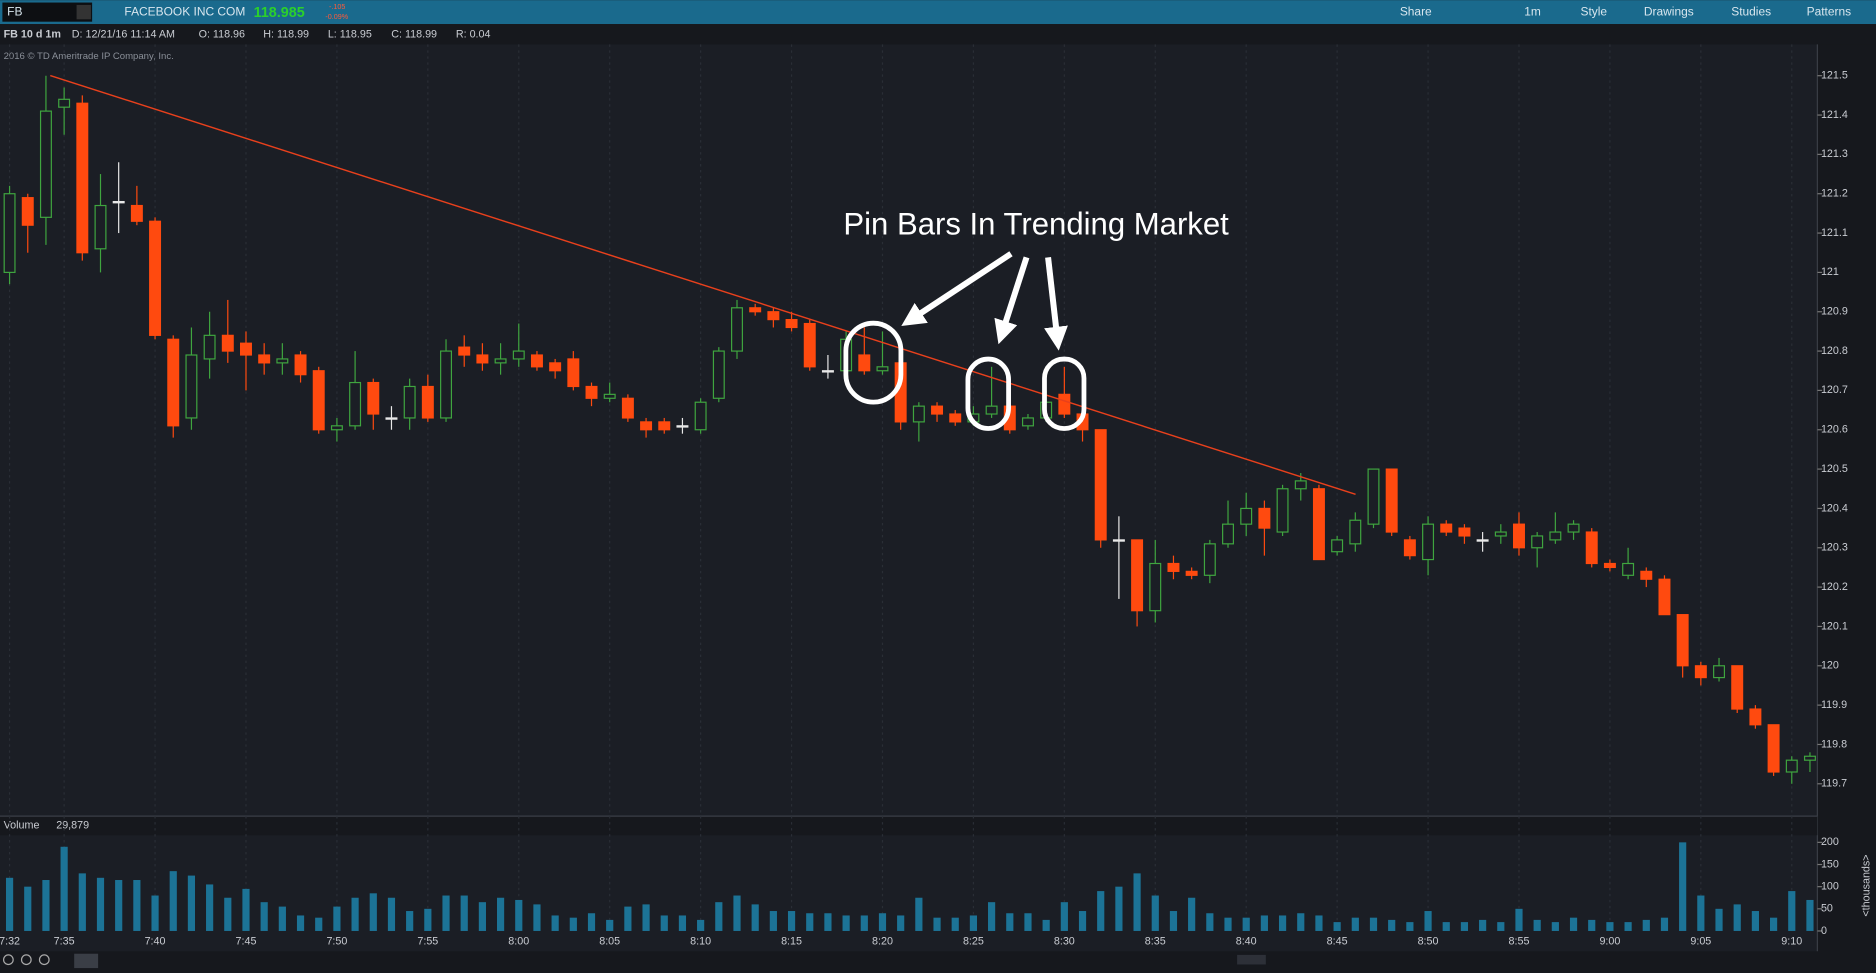  I want to click on y-tick-label: 119.9, so click(1834, 705).